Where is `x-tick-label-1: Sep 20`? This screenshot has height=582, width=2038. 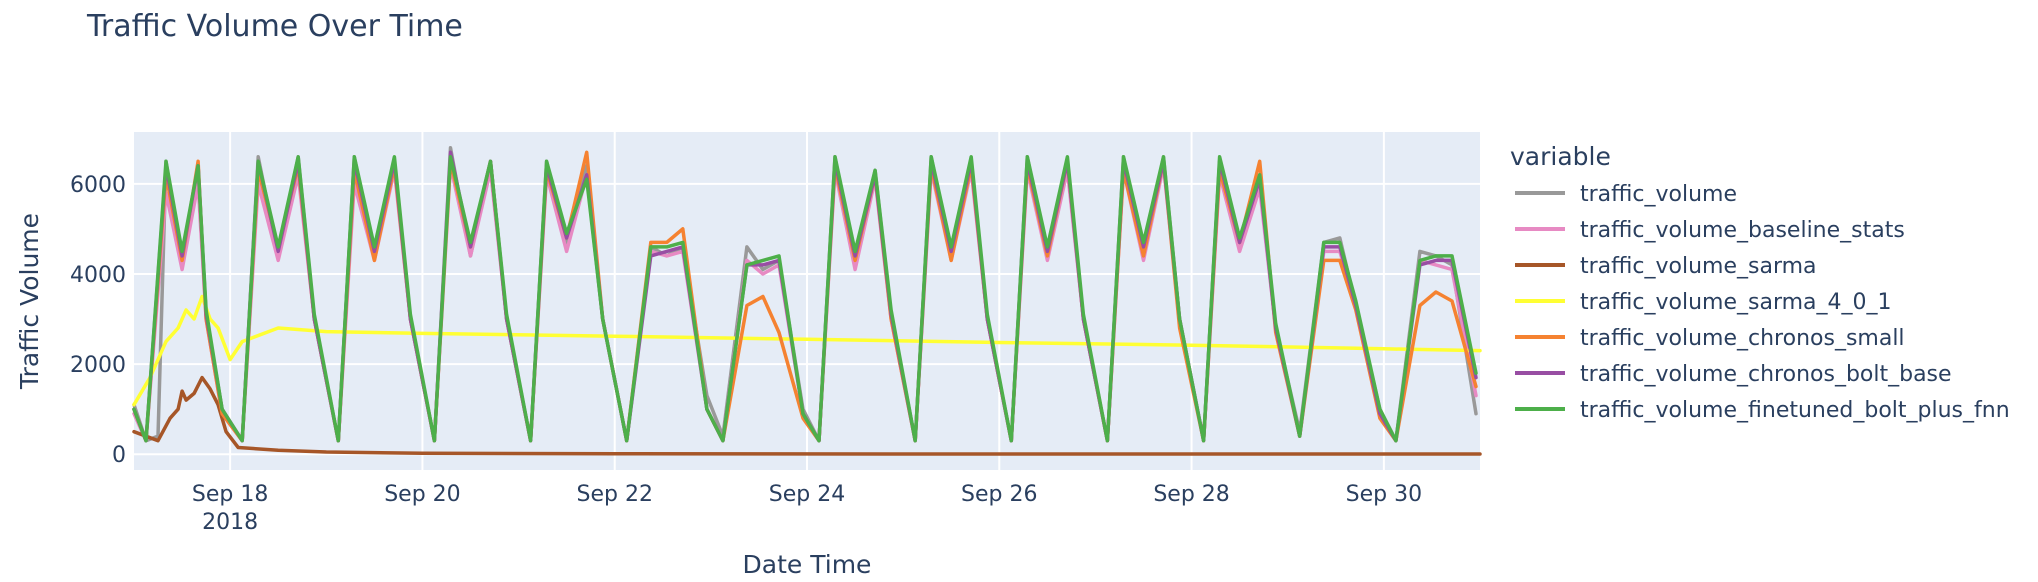
x-tick-label-1: Sep 20 is located at coordinates (422, 494).